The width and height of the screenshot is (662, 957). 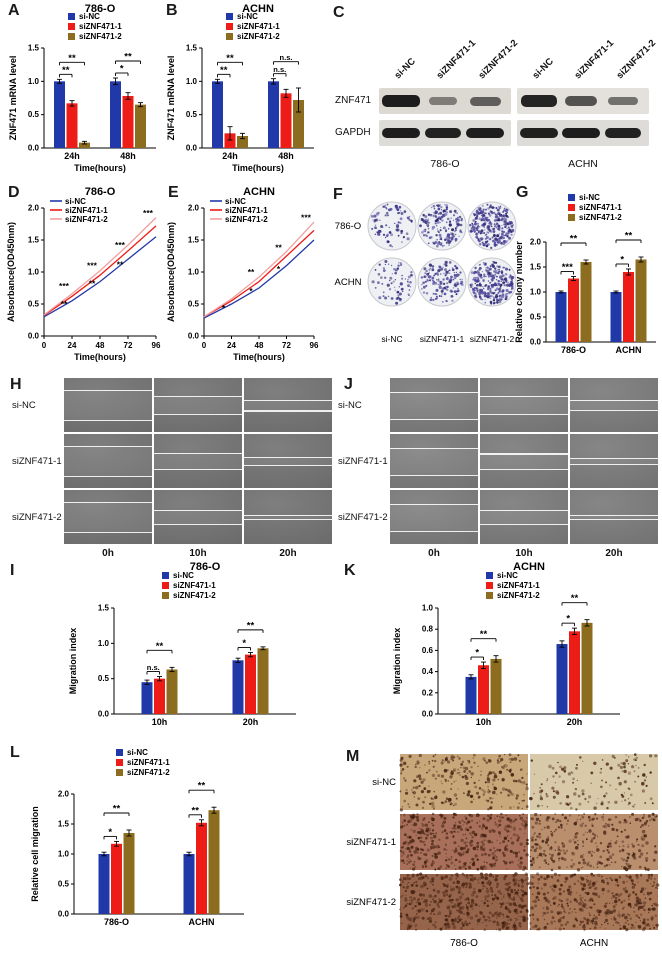 I want to click on legend-label: si-NC, so click(x=235, y=201).